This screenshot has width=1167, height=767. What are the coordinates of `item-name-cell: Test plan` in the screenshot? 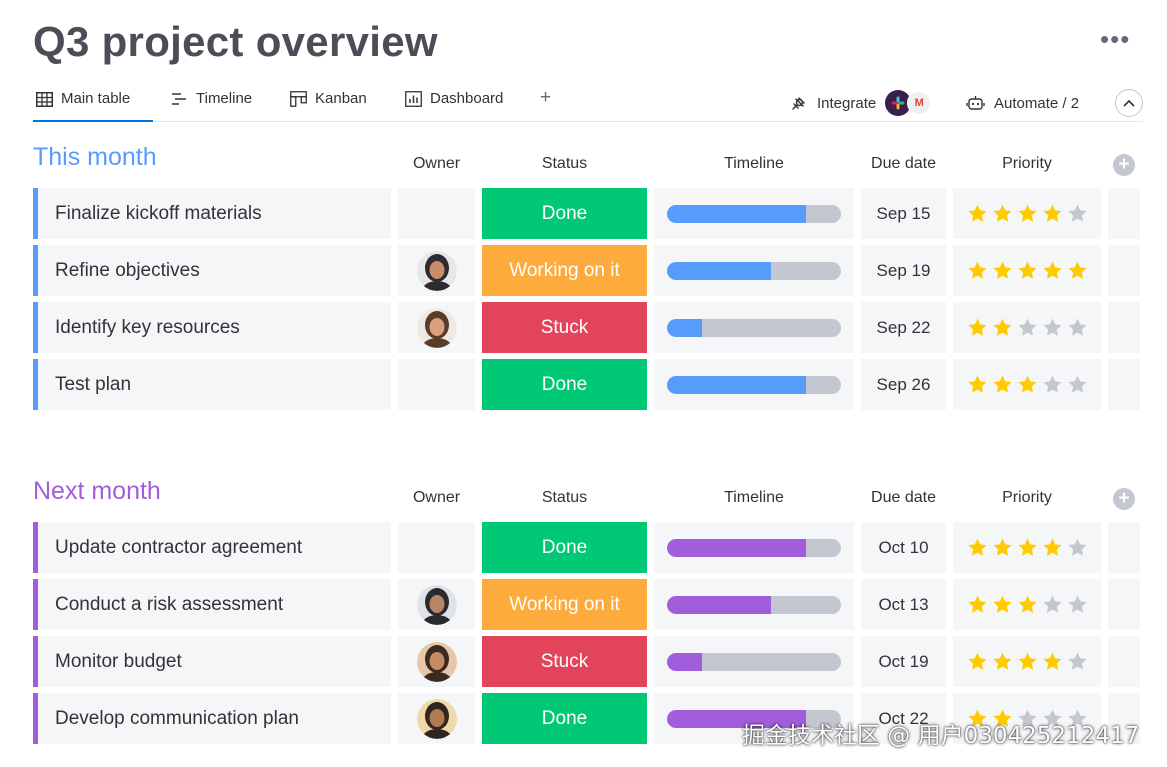 It's located at (212, 384).